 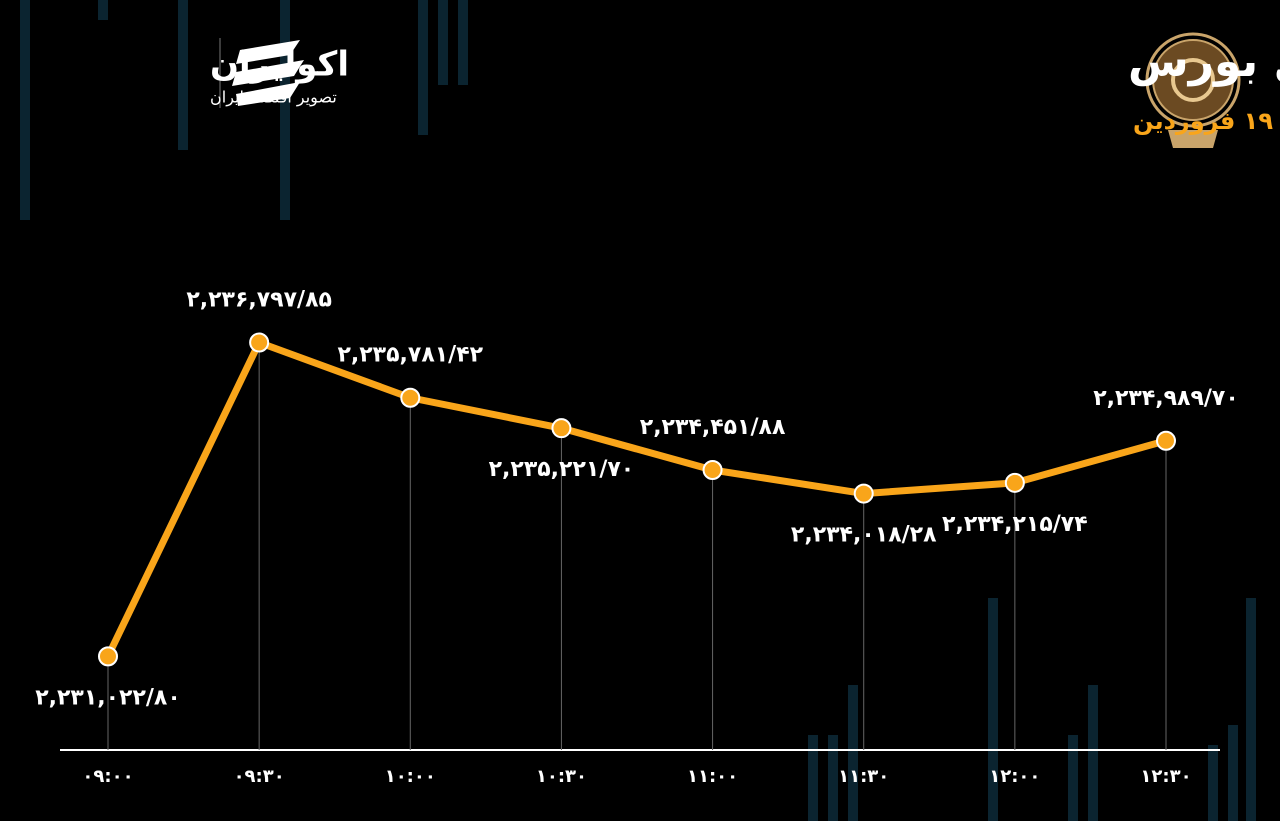 I want to click on x-tick-label: ۱۱:۳۰, so click(x=863, y=776).